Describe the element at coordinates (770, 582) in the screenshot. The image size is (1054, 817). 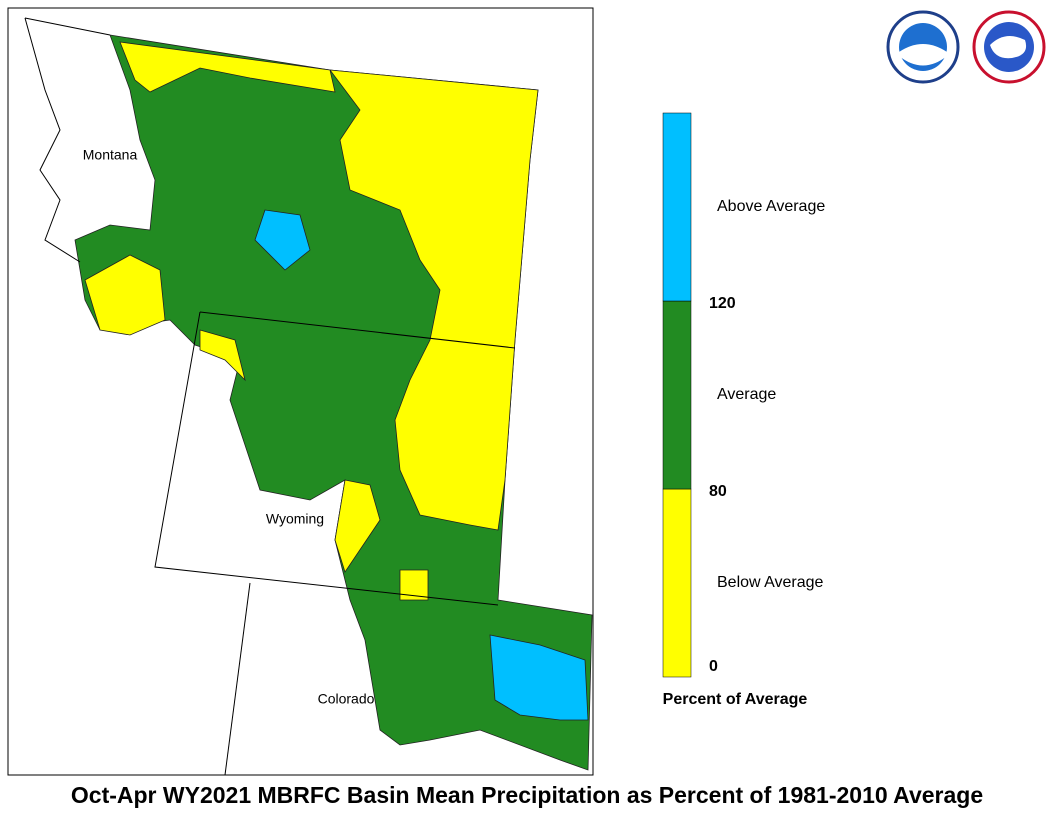
I see `legend-label: Below Average` at that location.